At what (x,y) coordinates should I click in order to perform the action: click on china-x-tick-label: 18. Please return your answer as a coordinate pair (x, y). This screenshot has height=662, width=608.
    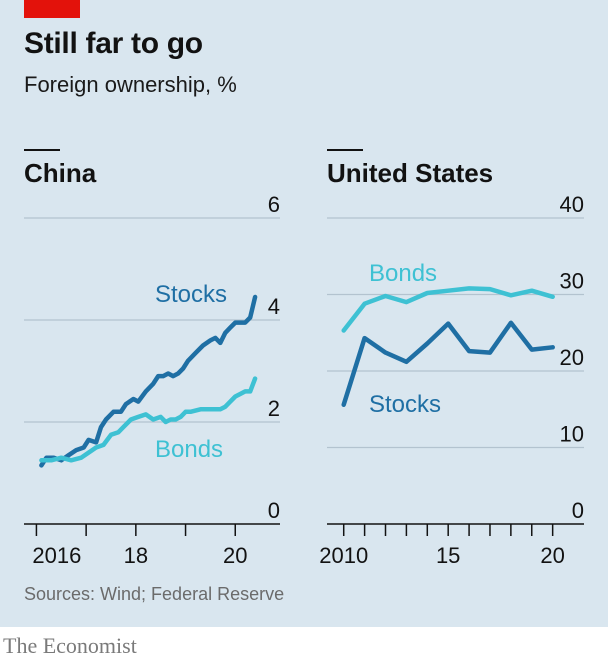
    Looking at the image, I should click on (136, 555).